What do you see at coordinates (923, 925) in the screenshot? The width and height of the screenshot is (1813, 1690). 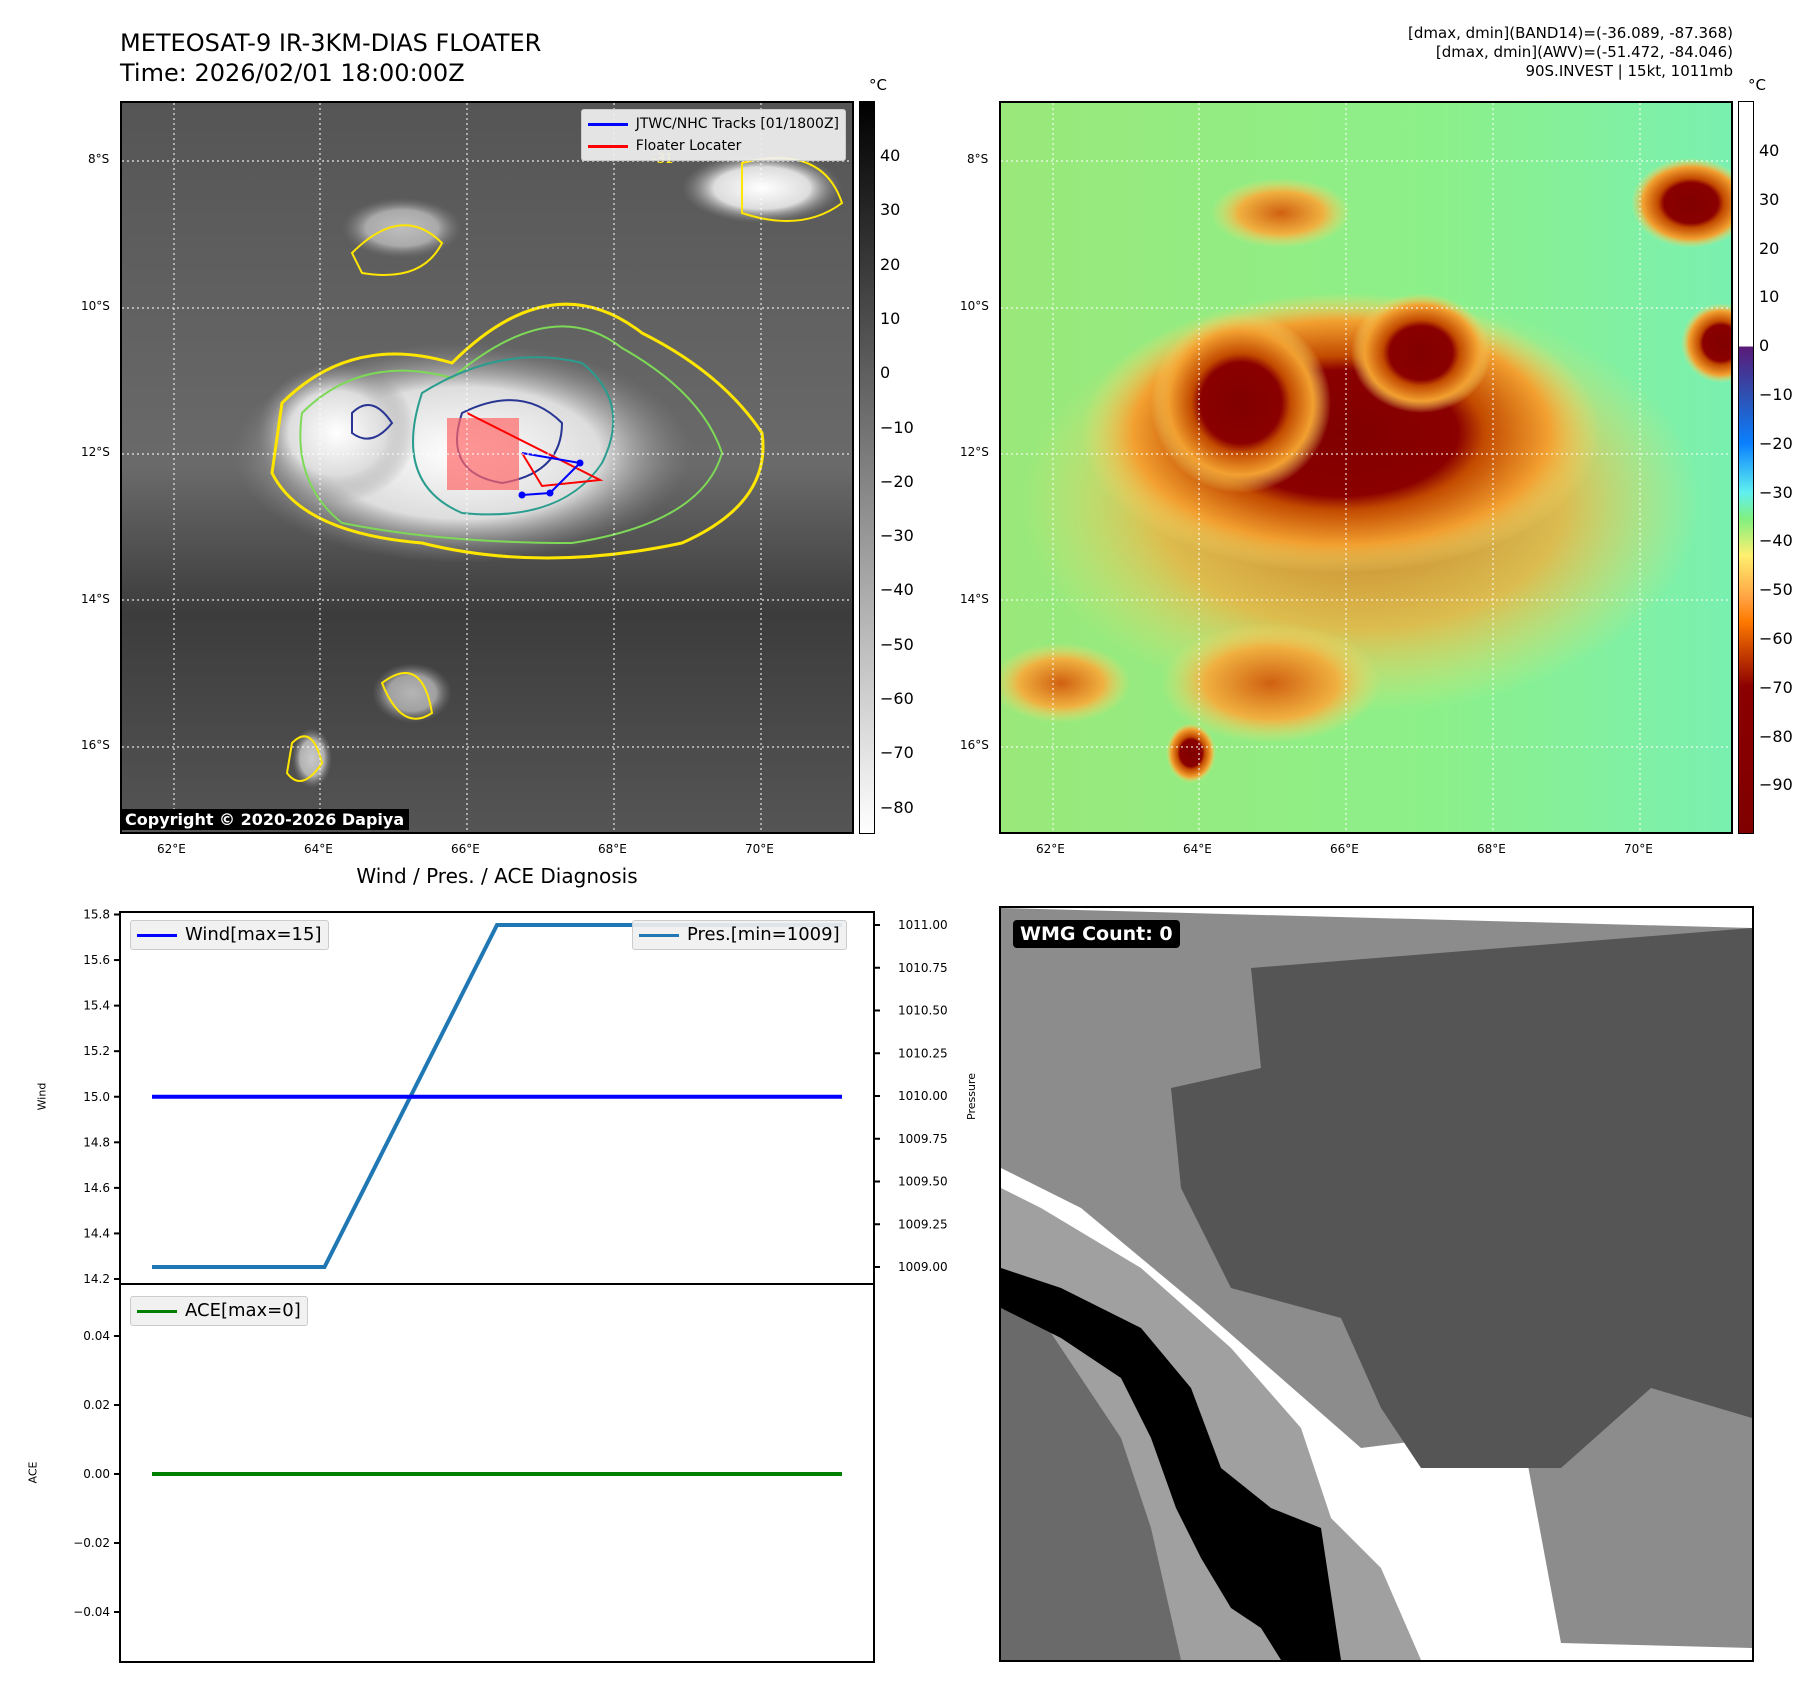 I see `pressure-ytick-label: 1011.00` at bounding box center [923, 925].